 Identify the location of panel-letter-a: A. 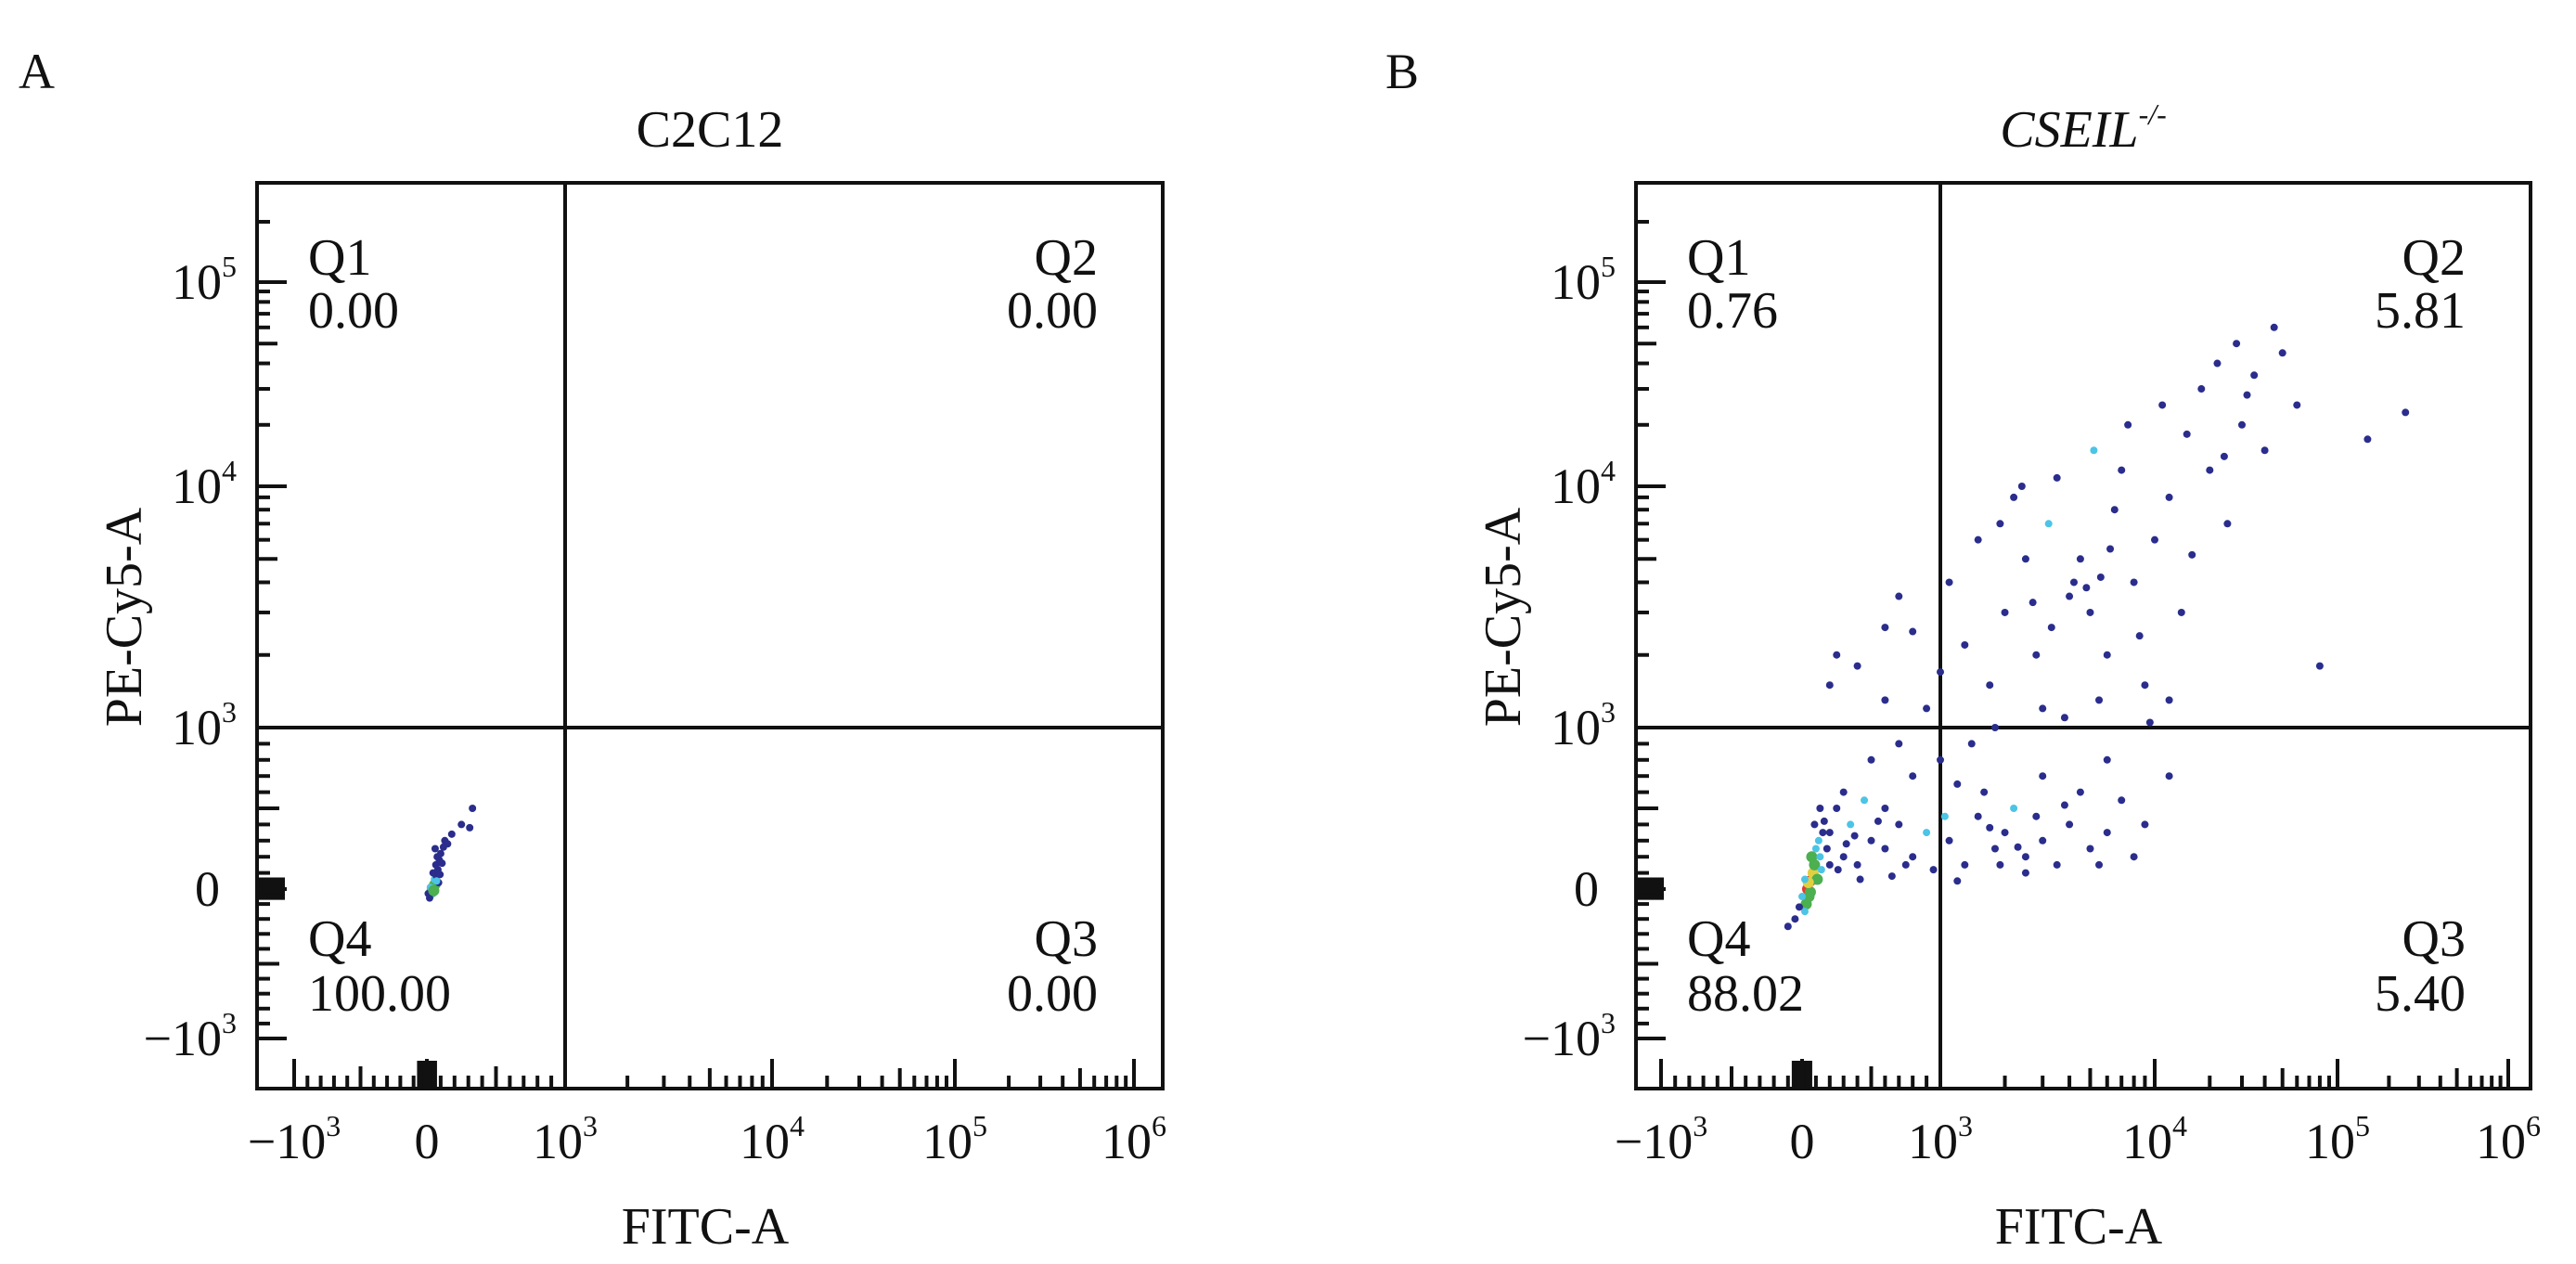
(37, 71).